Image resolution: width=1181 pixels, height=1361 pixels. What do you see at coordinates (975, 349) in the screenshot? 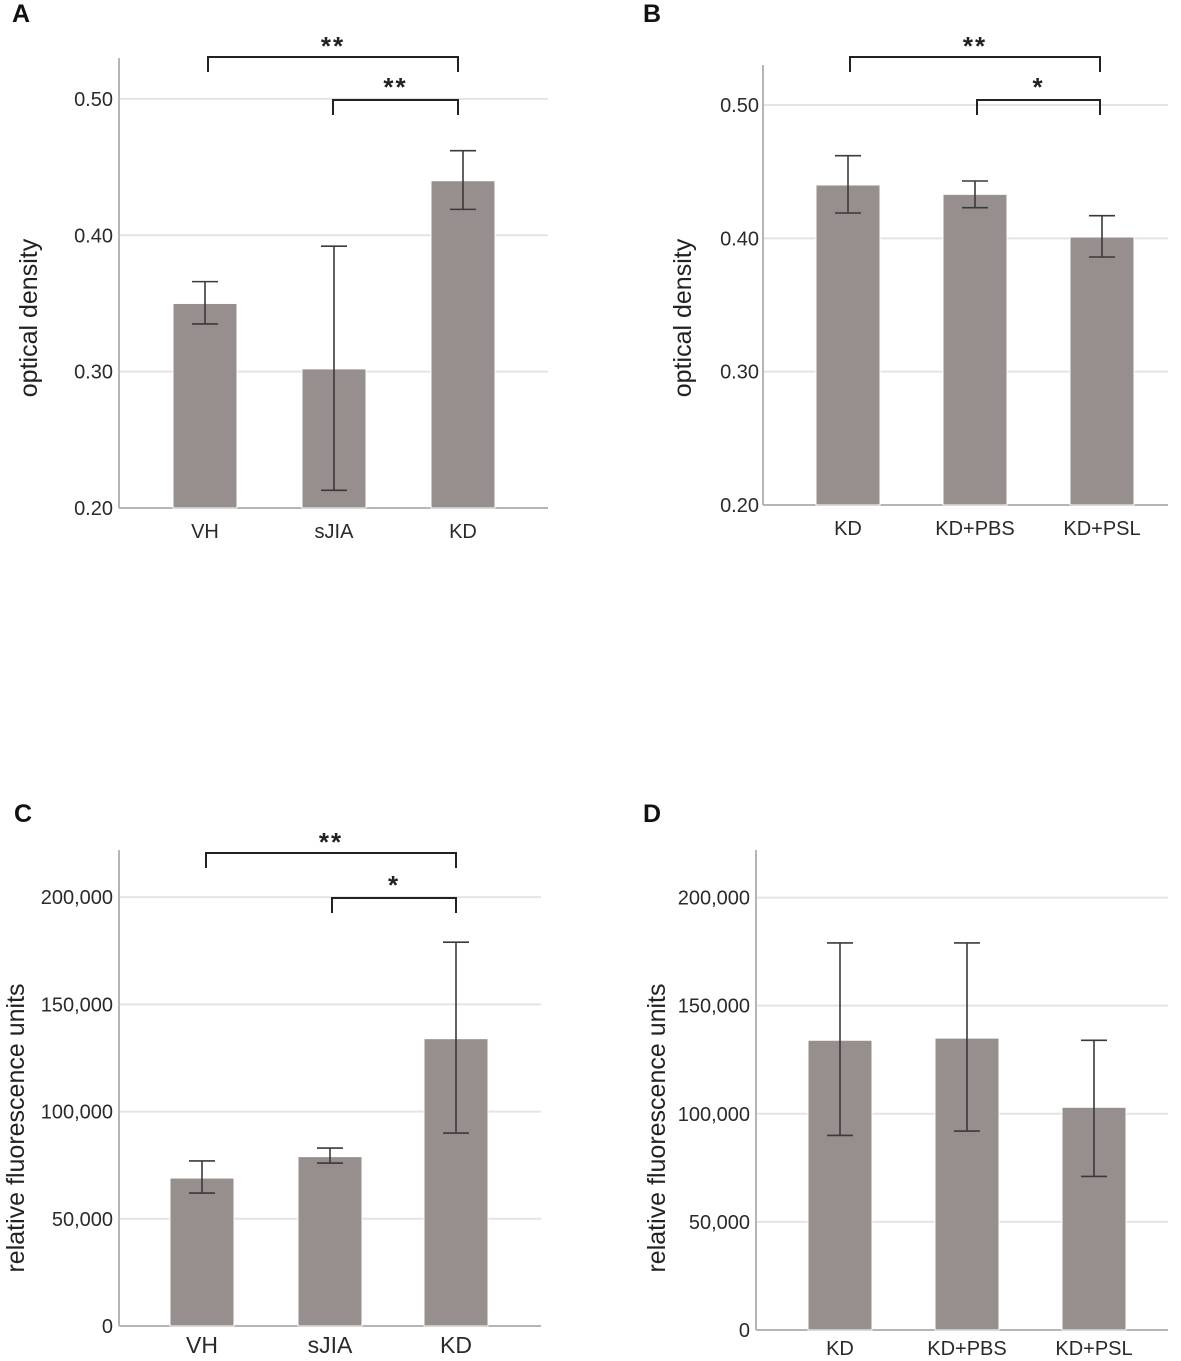
I see `bar-kd-plus-pbs` at bounding box center [975, 349].